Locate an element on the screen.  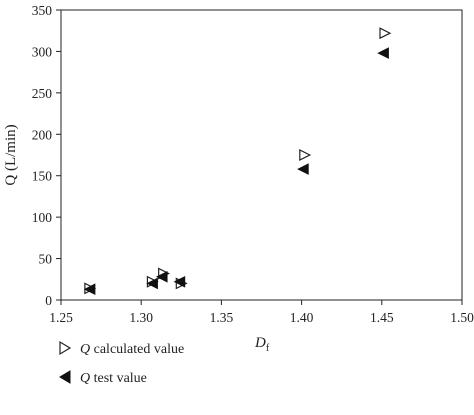
y-tick-label: 200 is located at coordinates (42, 134).